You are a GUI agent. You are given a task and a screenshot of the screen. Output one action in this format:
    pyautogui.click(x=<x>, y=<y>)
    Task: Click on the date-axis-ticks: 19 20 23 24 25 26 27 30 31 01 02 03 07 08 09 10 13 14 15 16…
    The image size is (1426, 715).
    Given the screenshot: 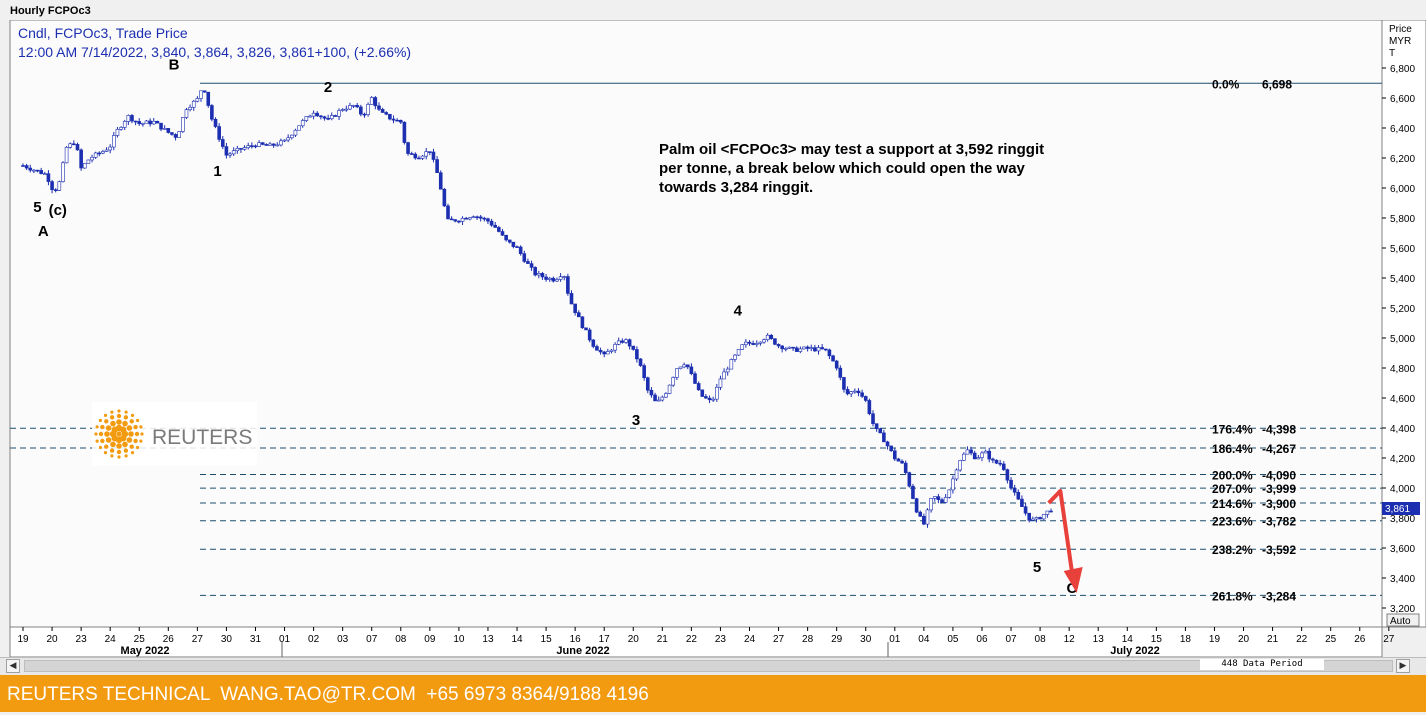 What is the action you would take?
    pyautogui.click(x=706, y=642)
    